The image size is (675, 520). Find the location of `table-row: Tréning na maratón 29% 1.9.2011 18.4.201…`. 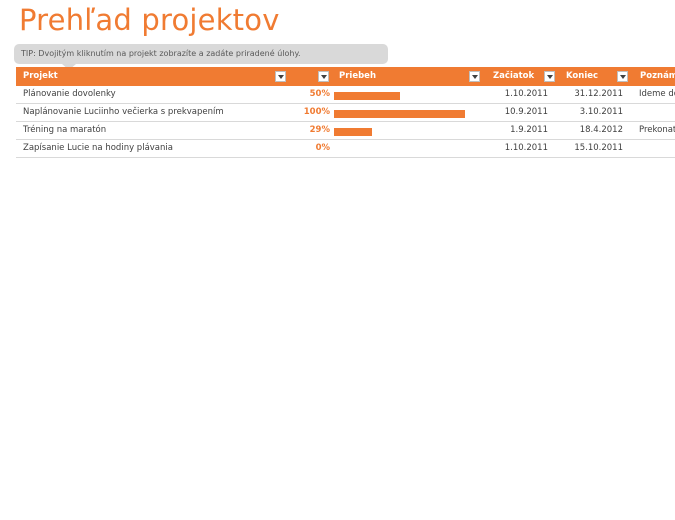

table-row: Tréning na maratón 29% 1.9.2011 18.4.201… is located at coordinates (345, 131).